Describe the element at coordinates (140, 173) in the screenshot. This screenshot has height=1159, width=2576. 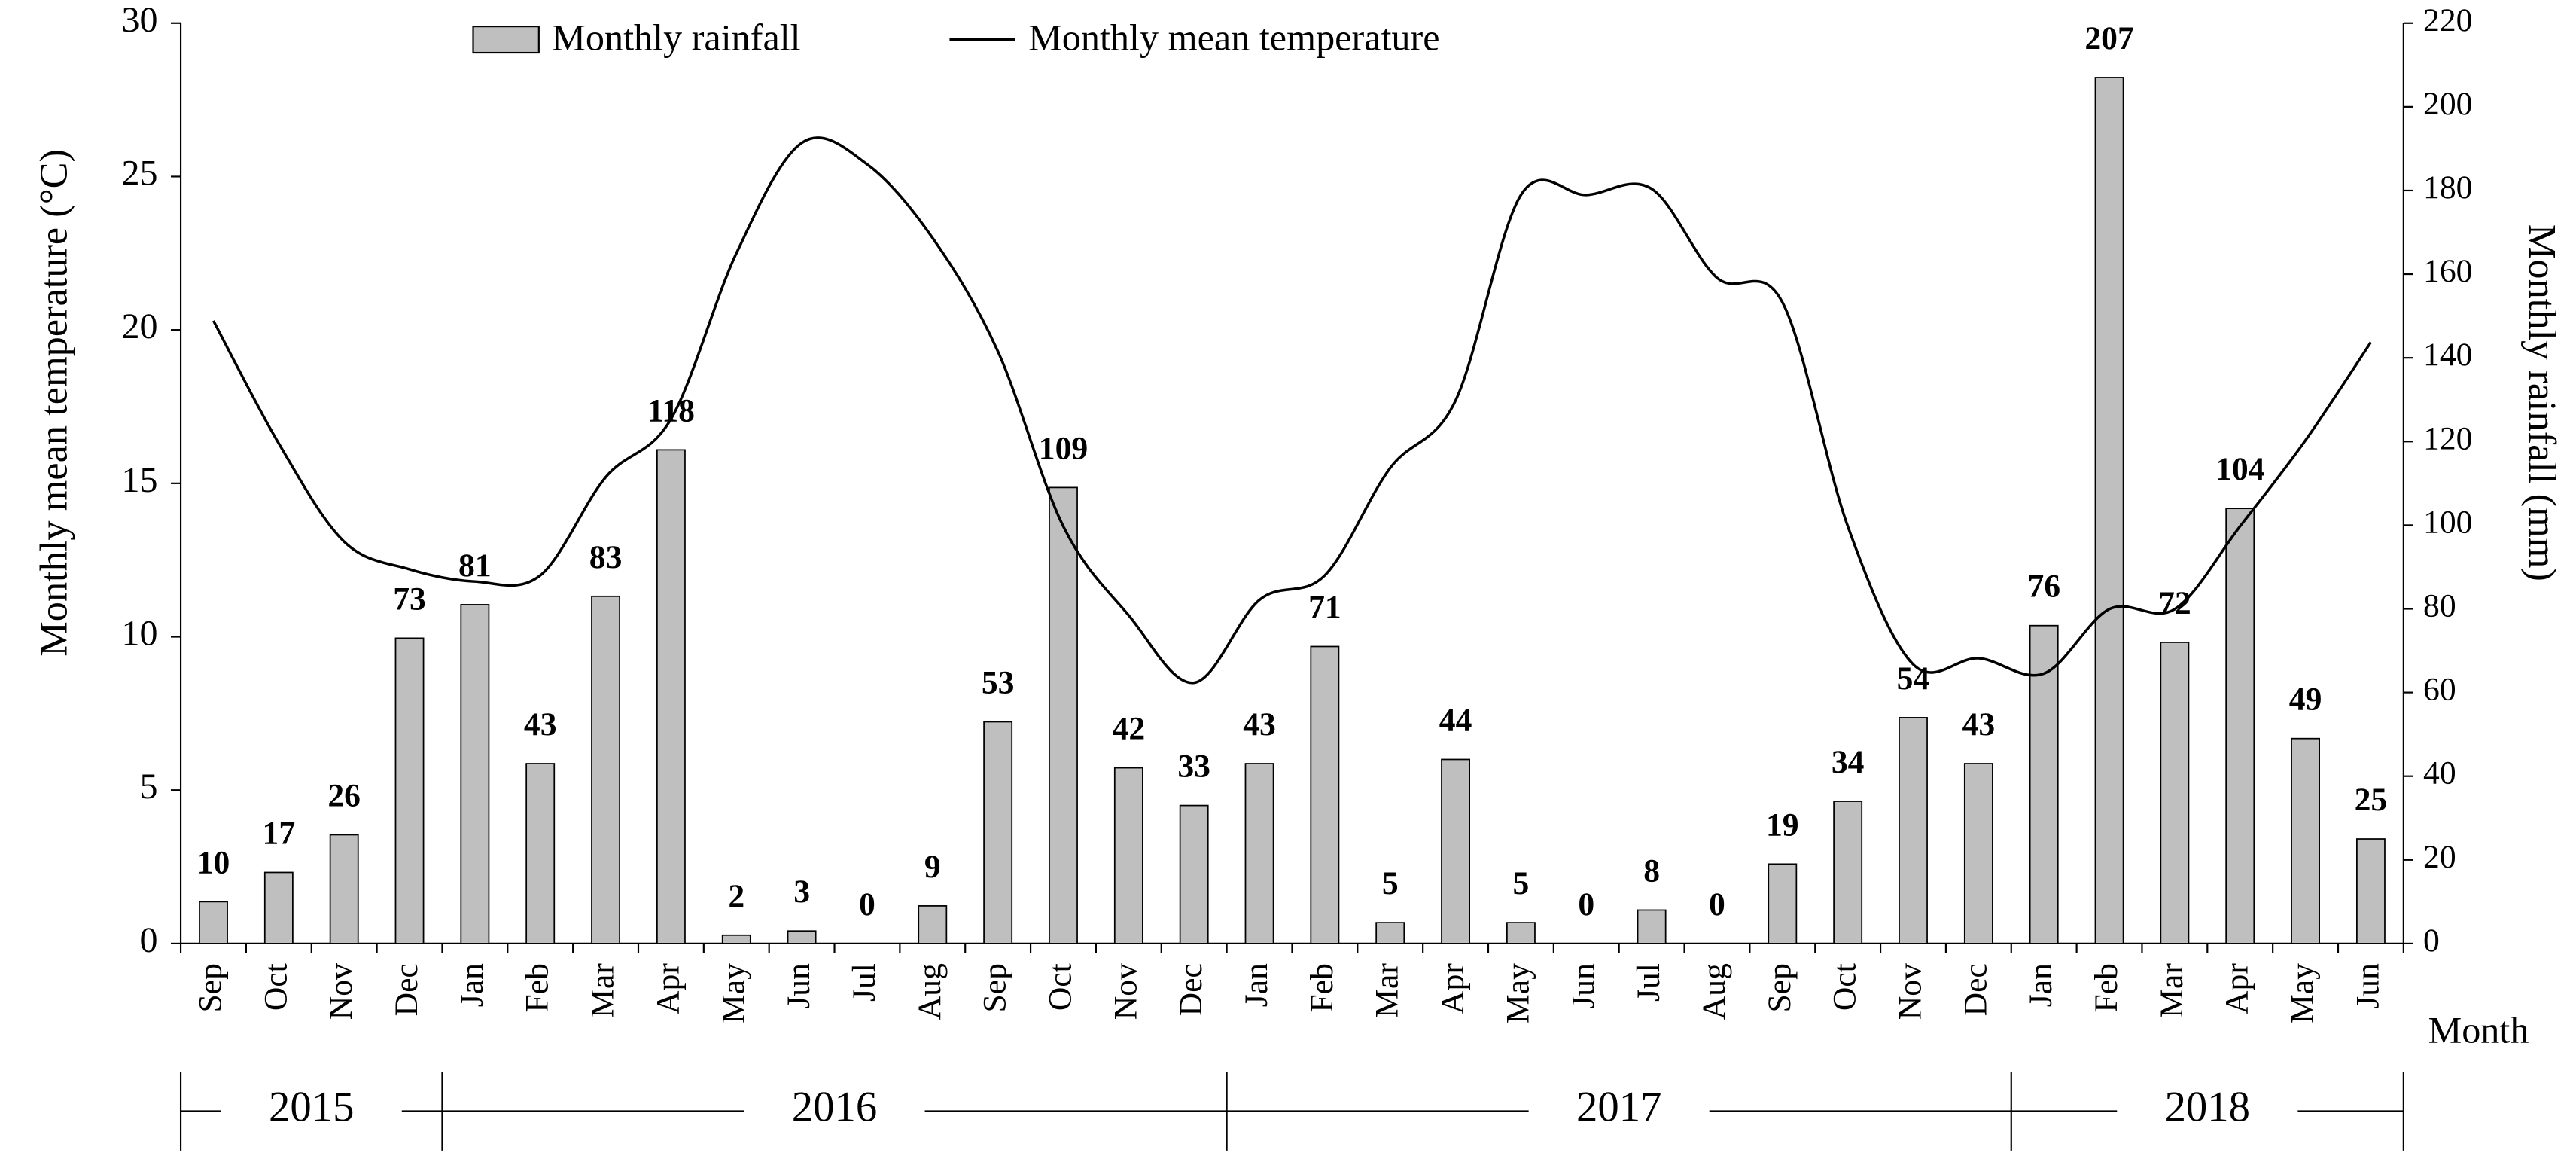
I see `y-tick-label: 25` at that location.